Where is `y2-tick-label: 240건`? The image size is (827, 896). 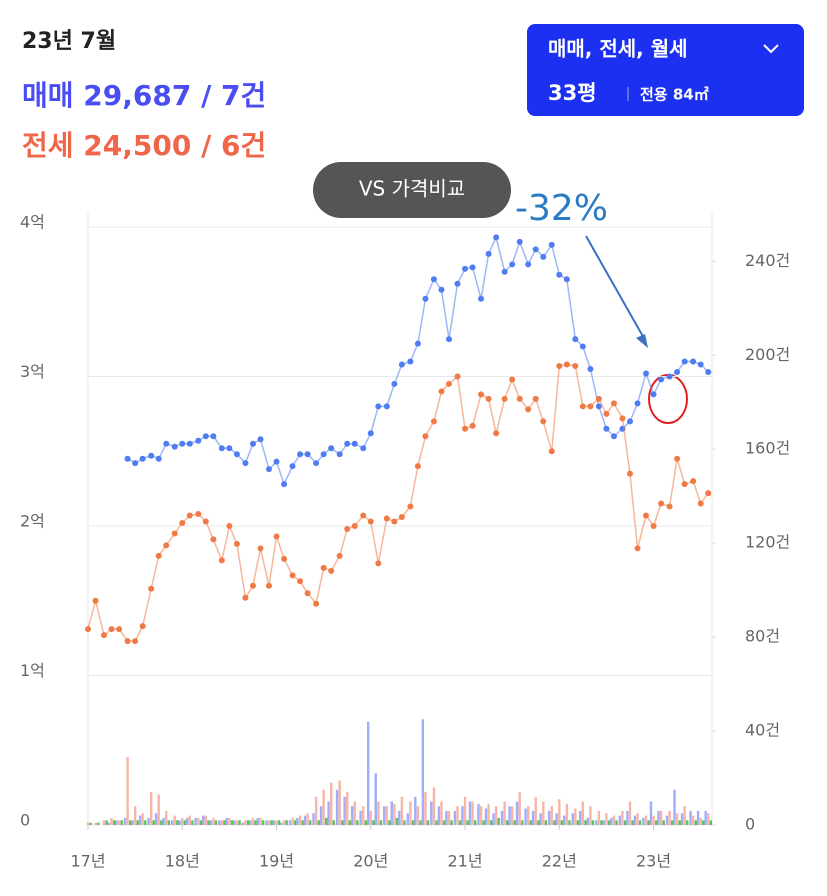
y2-tick-label: 240건 is located at coordinates (767, 260).